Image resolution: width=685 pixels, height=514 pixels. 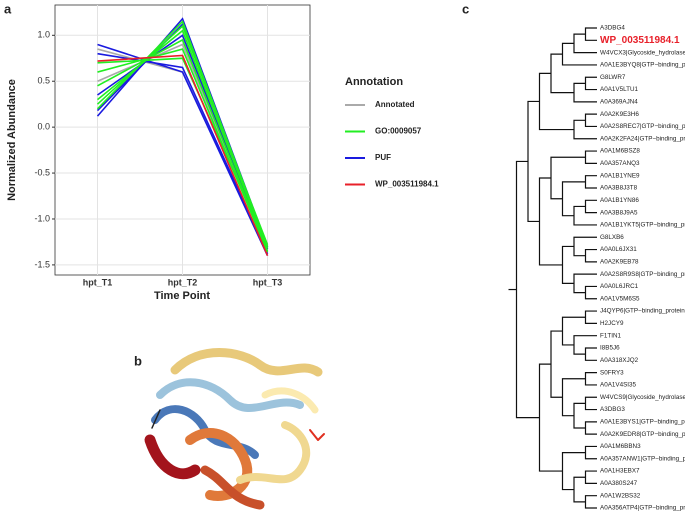 What do you see at coordinates (620, 151) in the screenshot?
I see `leaf-label: A0A1M6BSZ8` at bounding box center [620, 151].